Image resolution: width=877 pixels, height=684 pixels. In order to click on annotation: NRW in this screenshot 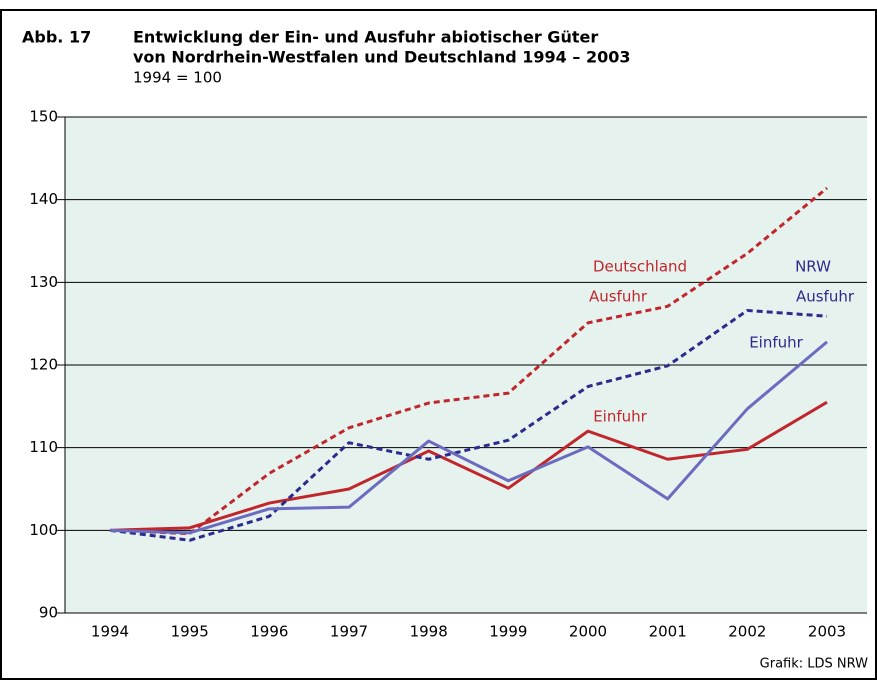, I will do `click(813, 267)`.